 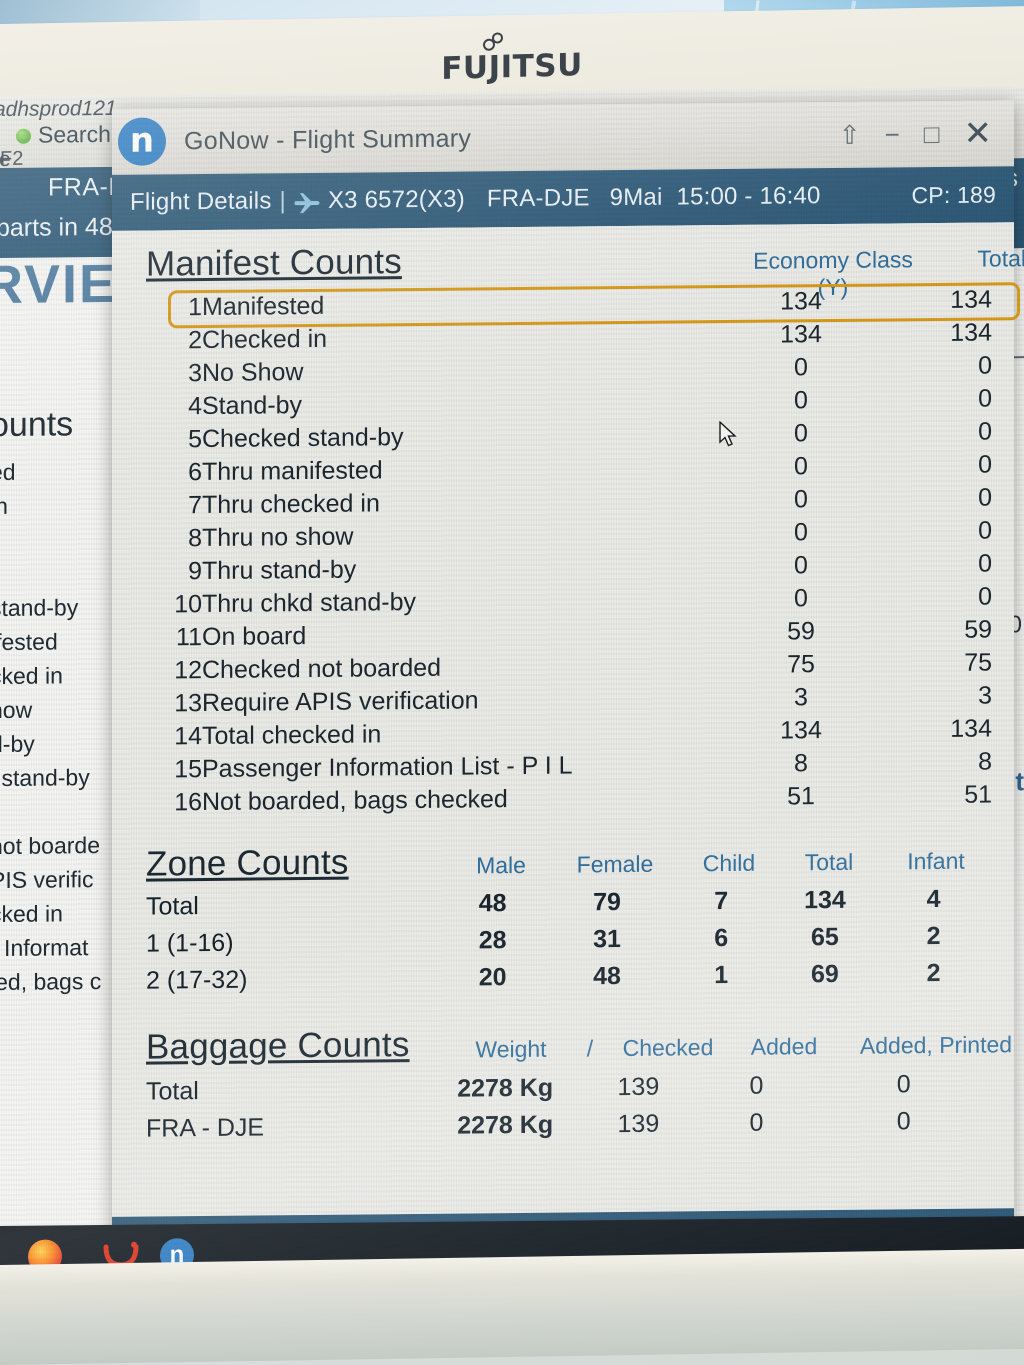 What do you see at coordinates (583, 305) in the screenshot?
I see `manifest-row-index: 1` at bounding box center [583, 305].